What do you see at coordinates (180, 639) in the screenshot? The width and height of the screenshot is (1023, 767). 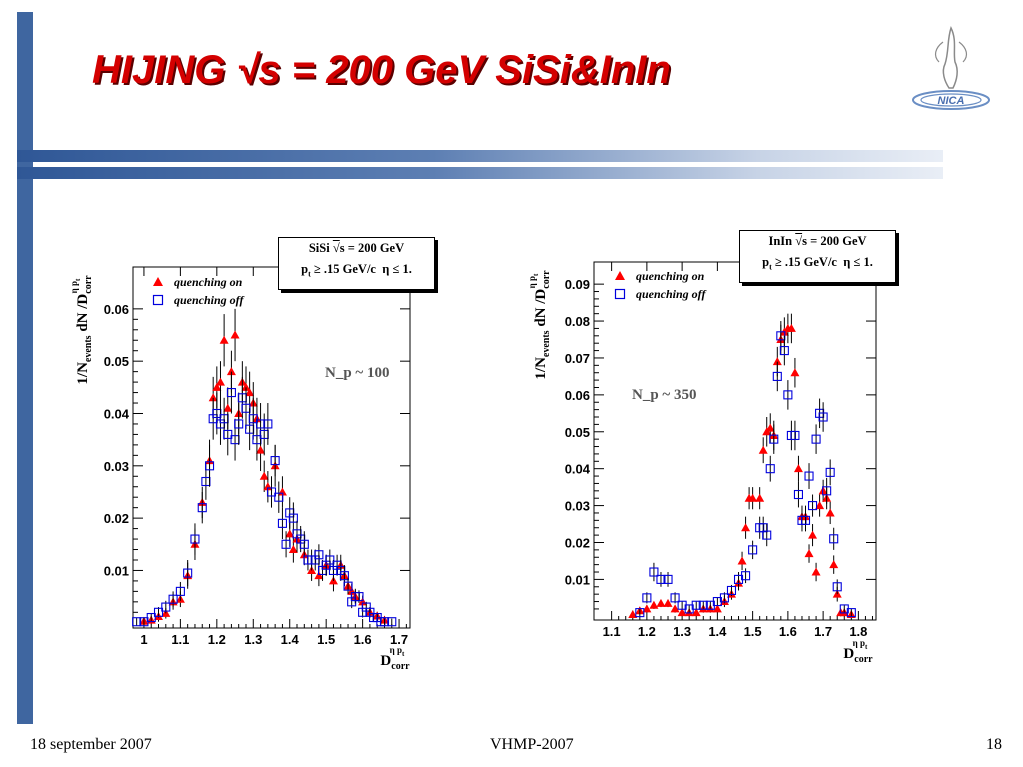 I see `x-tick-label: 1.1` at bounding box center [180, 639].